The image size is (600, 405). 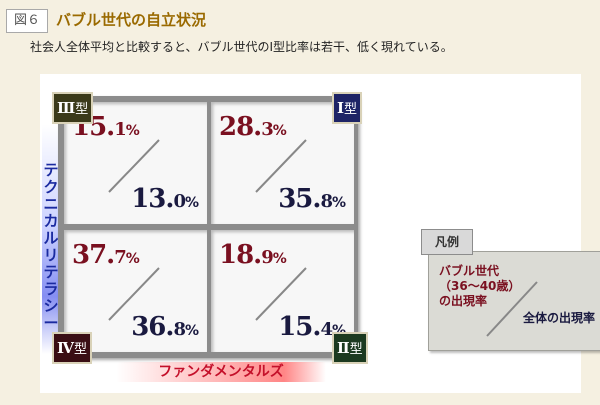 What do you see at coordinates (350, 348) in the screenshot?
I see `type-2-badge: Ⅱ型` at bounding box center [350, 348].